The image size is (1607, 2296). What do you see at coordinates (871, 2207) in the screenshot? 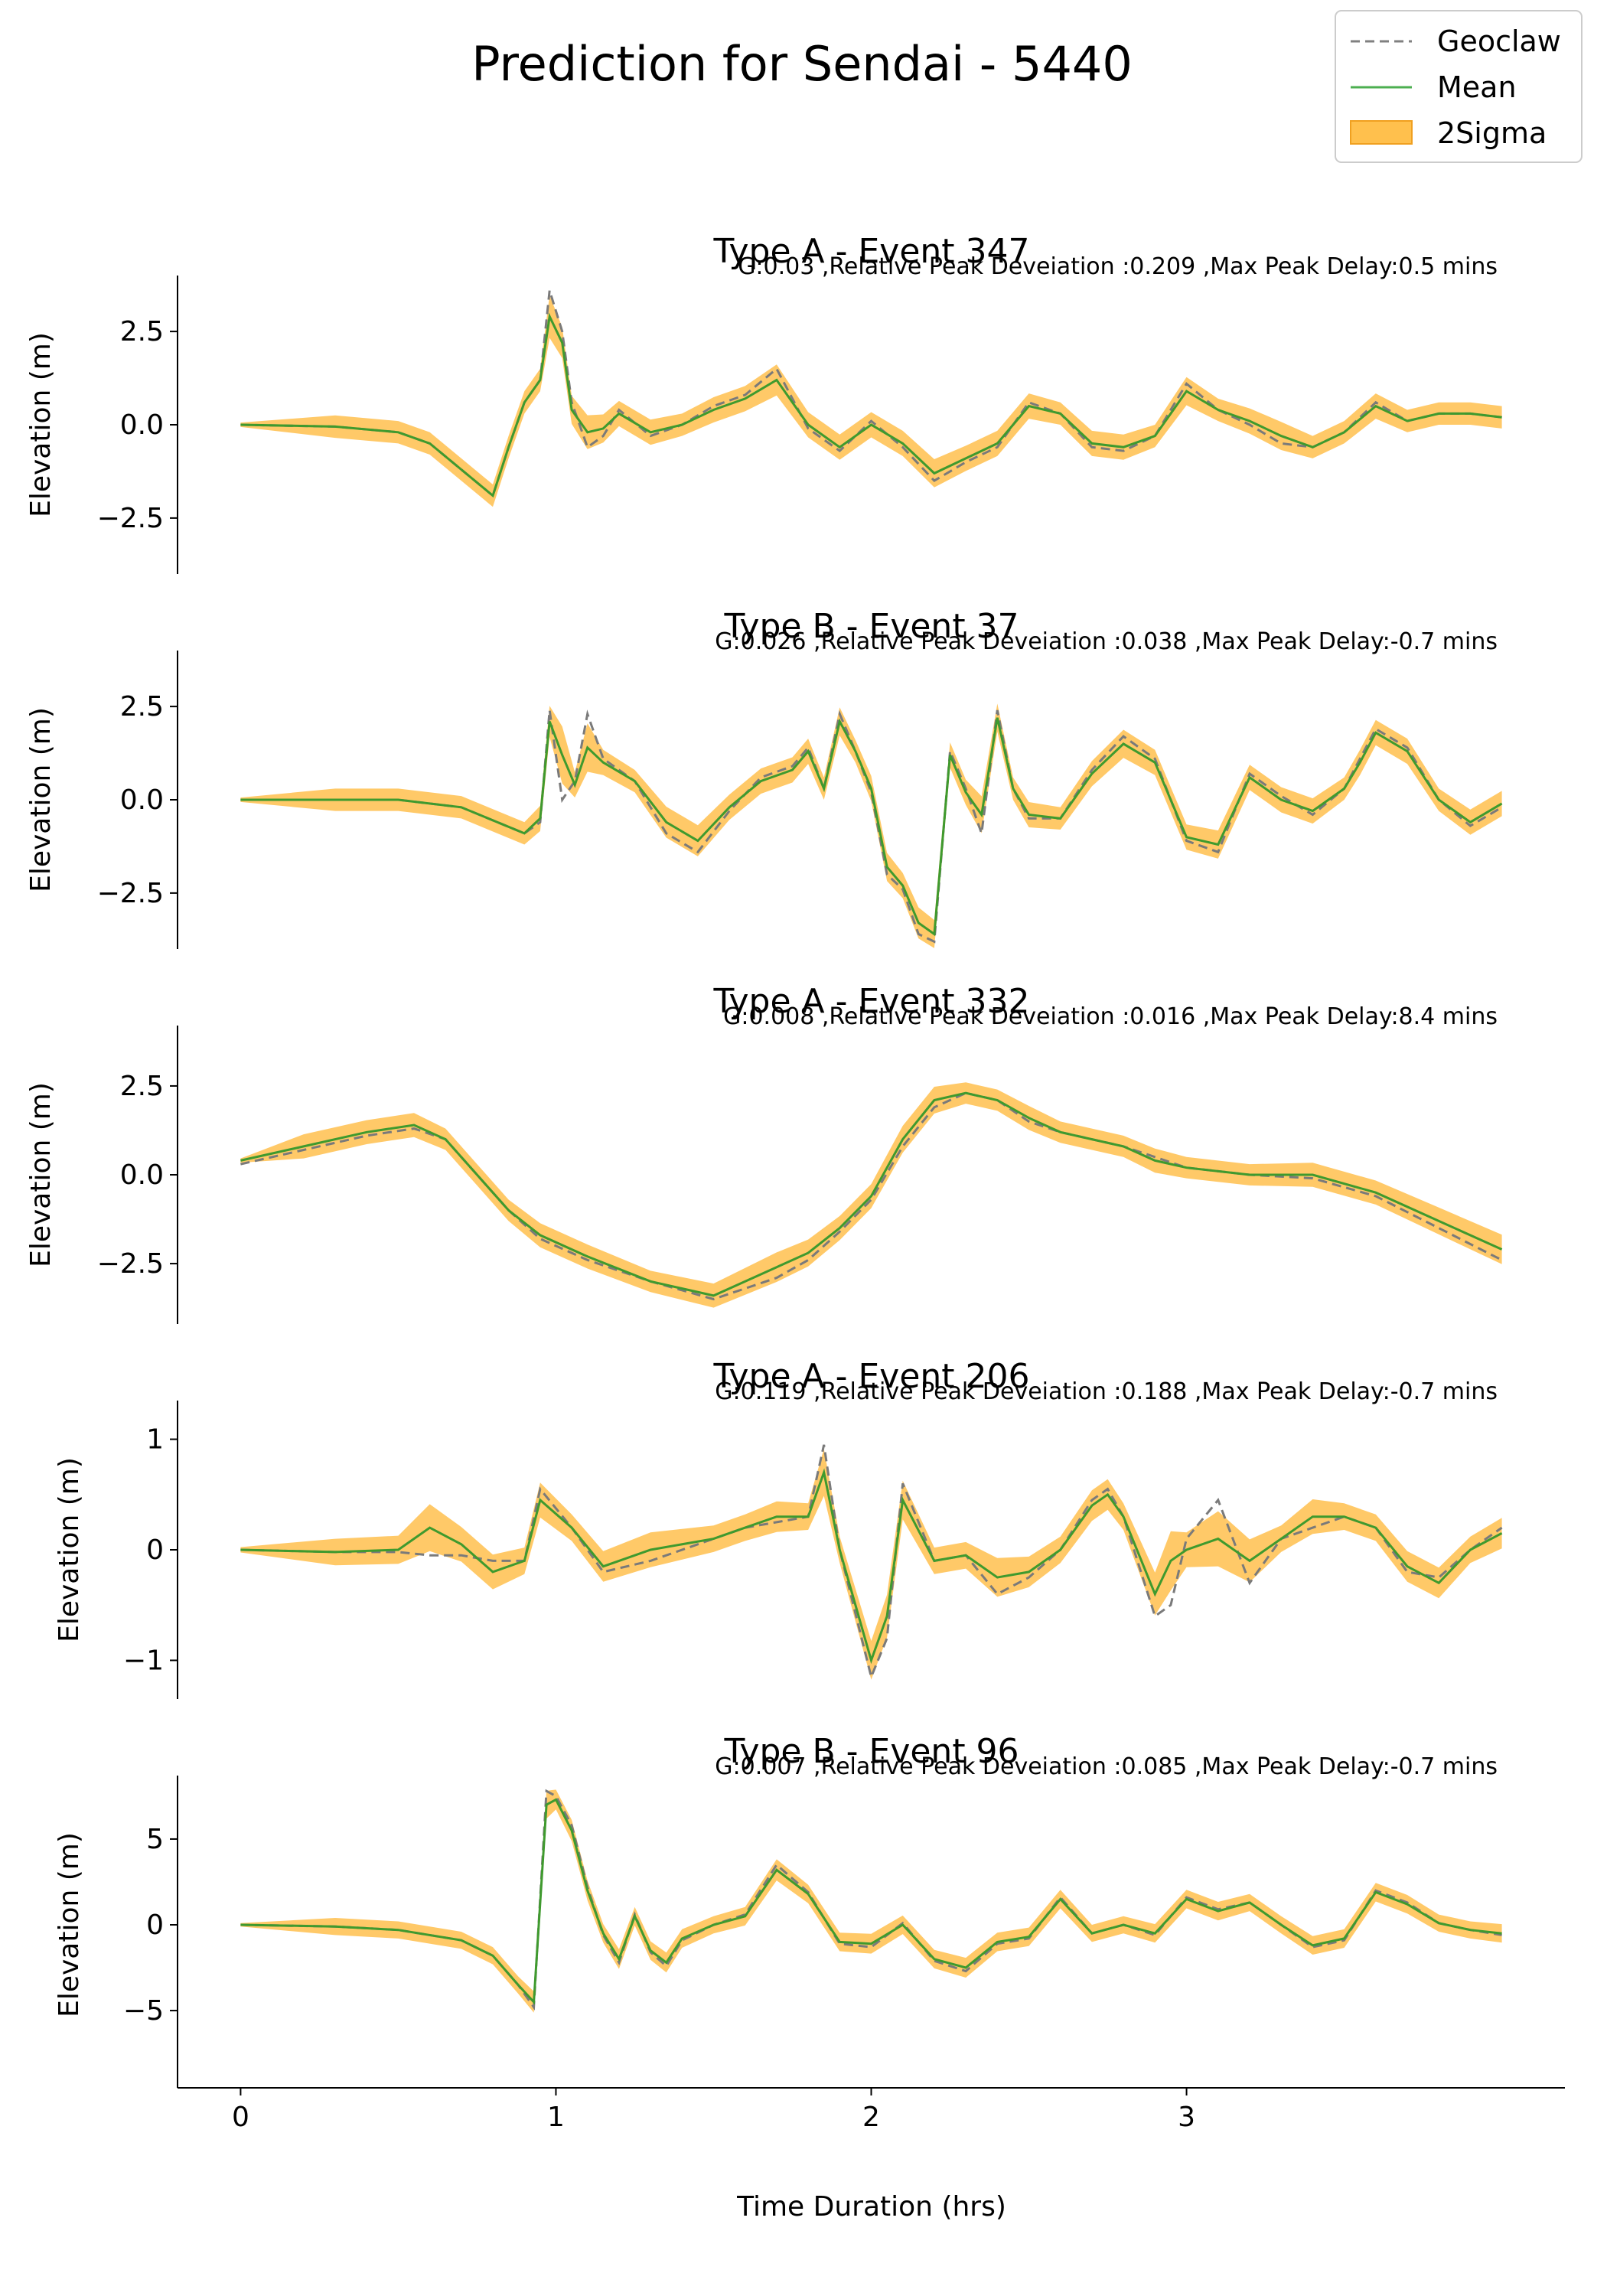
I see `x-axis-label: Time Duration (hrs)` at bounding box center [871, 2207].